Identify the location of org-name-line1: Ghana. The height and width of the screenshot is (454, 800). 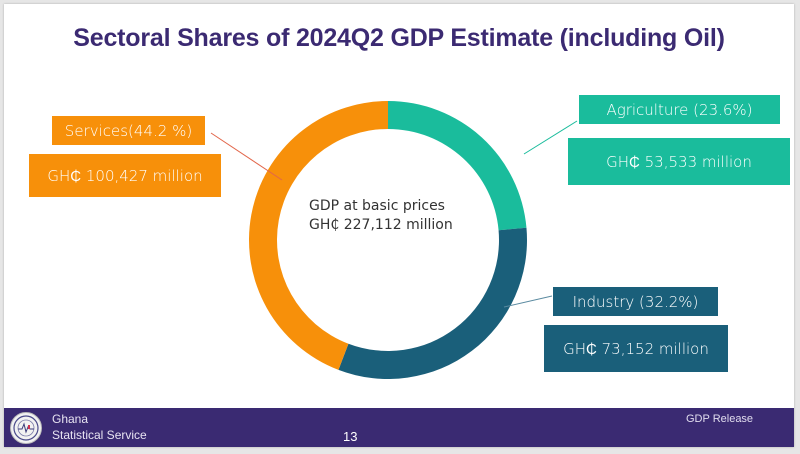
(70, 419).